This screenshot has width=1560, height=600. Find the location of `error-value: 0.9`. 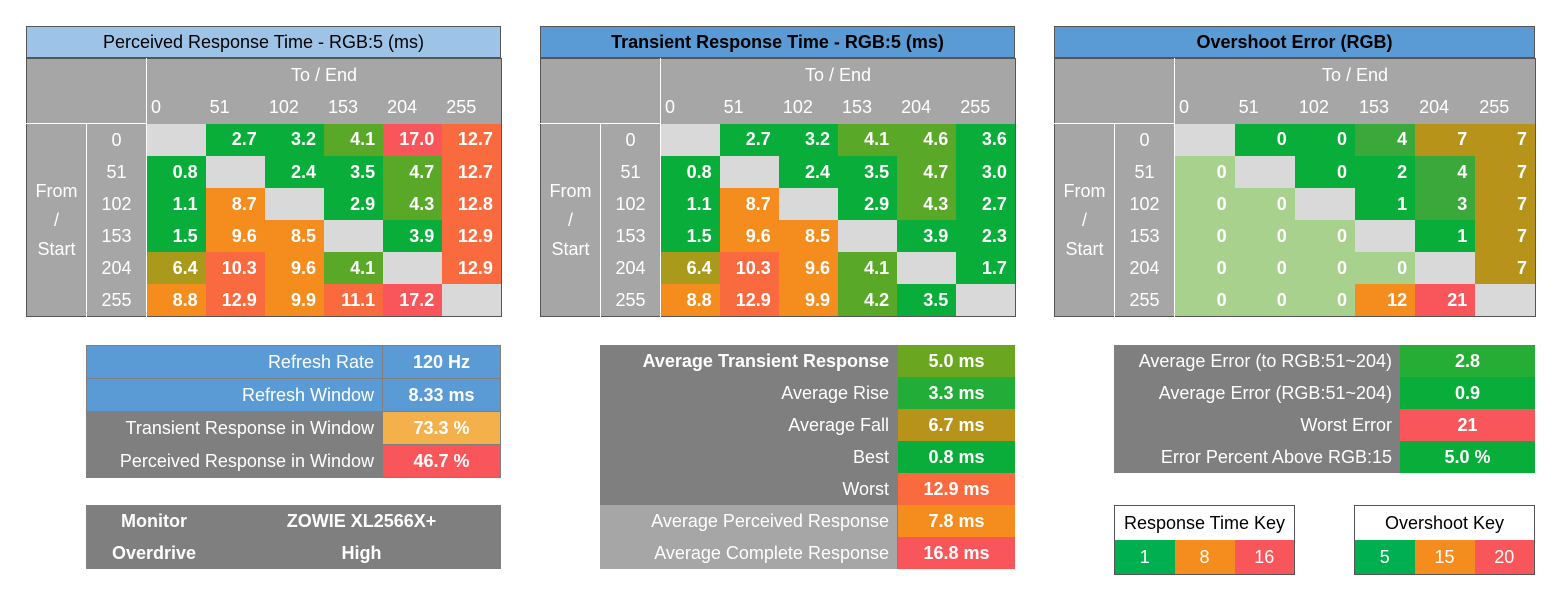

error-value: 0.9 is located at coordinates (1467, 393).